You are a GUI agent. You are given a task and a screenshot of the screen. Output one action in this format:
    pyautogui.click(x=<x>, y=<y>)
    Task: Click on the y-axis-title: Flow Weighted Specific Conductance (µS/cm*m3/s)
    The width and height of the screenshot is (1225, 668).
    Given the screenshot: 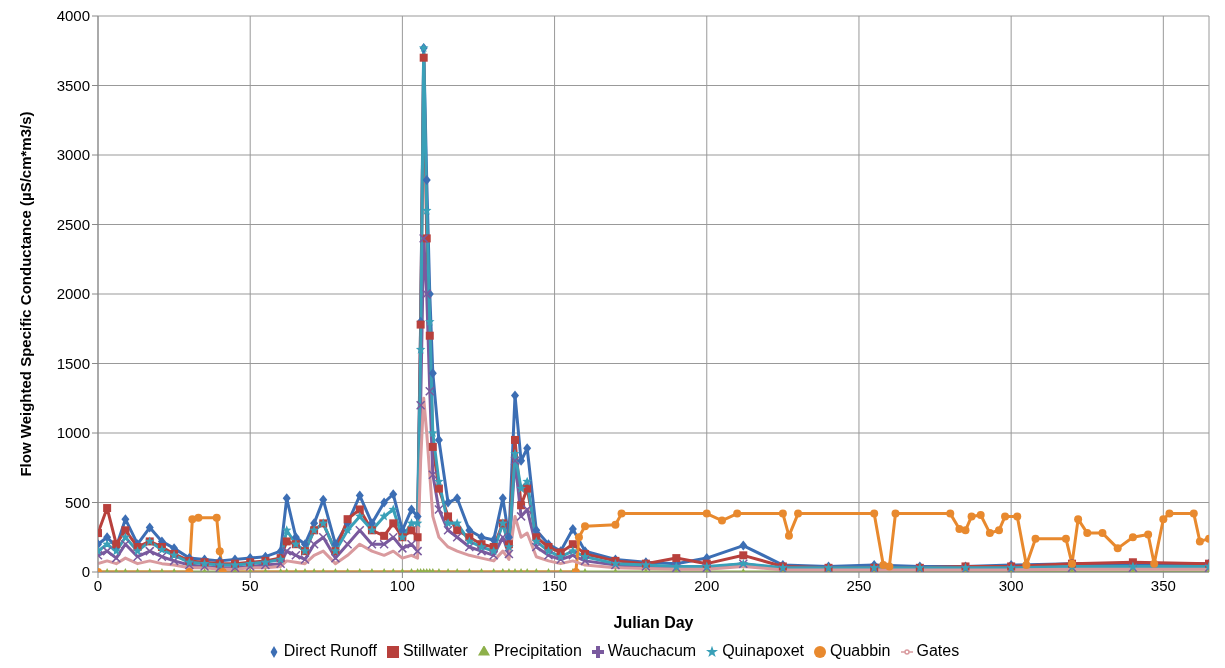 What is the action you would take?
    pyautogui.click(x=26, y=294)
    